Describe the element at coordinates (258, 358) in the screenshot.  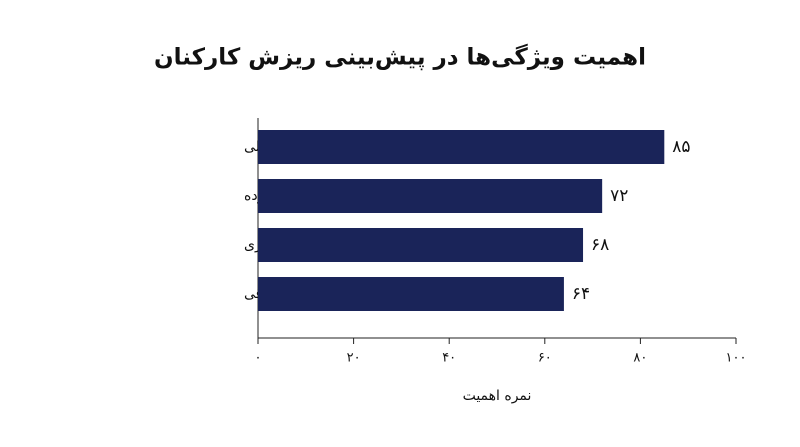
I see `x-tick-label: ۰` at that location.